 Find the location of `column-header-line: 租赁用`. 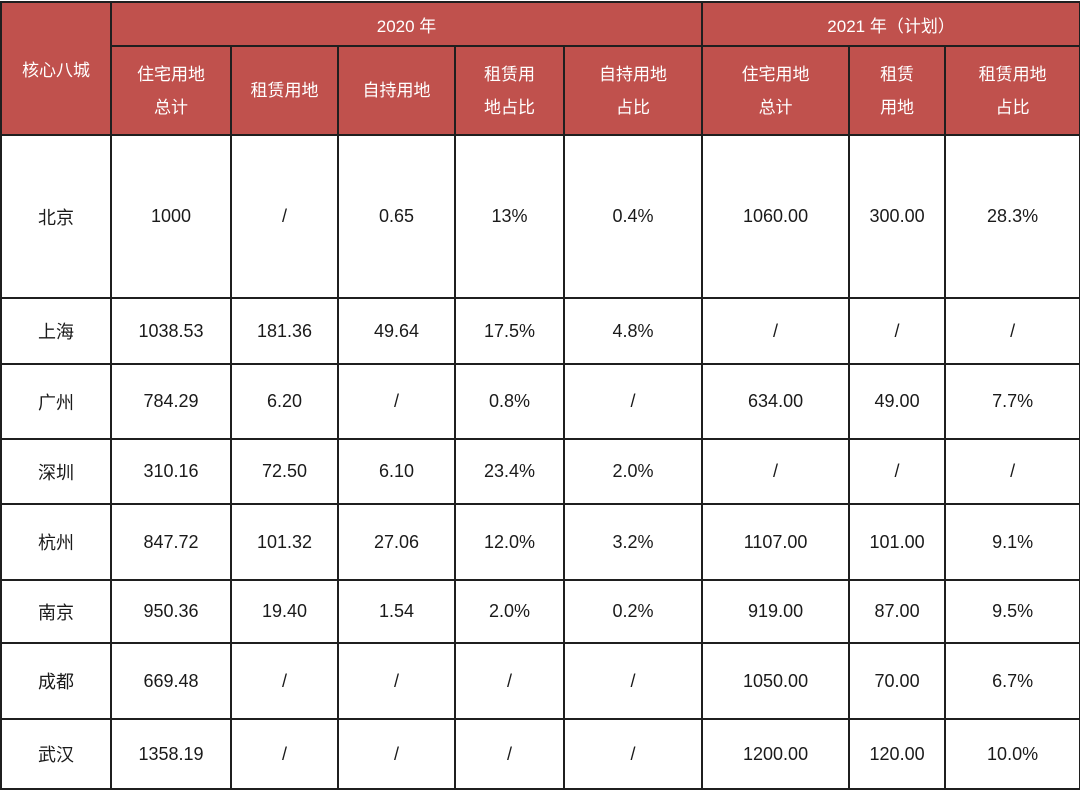

column-header-line: 租赁用 is located at coordinates (509, 74).